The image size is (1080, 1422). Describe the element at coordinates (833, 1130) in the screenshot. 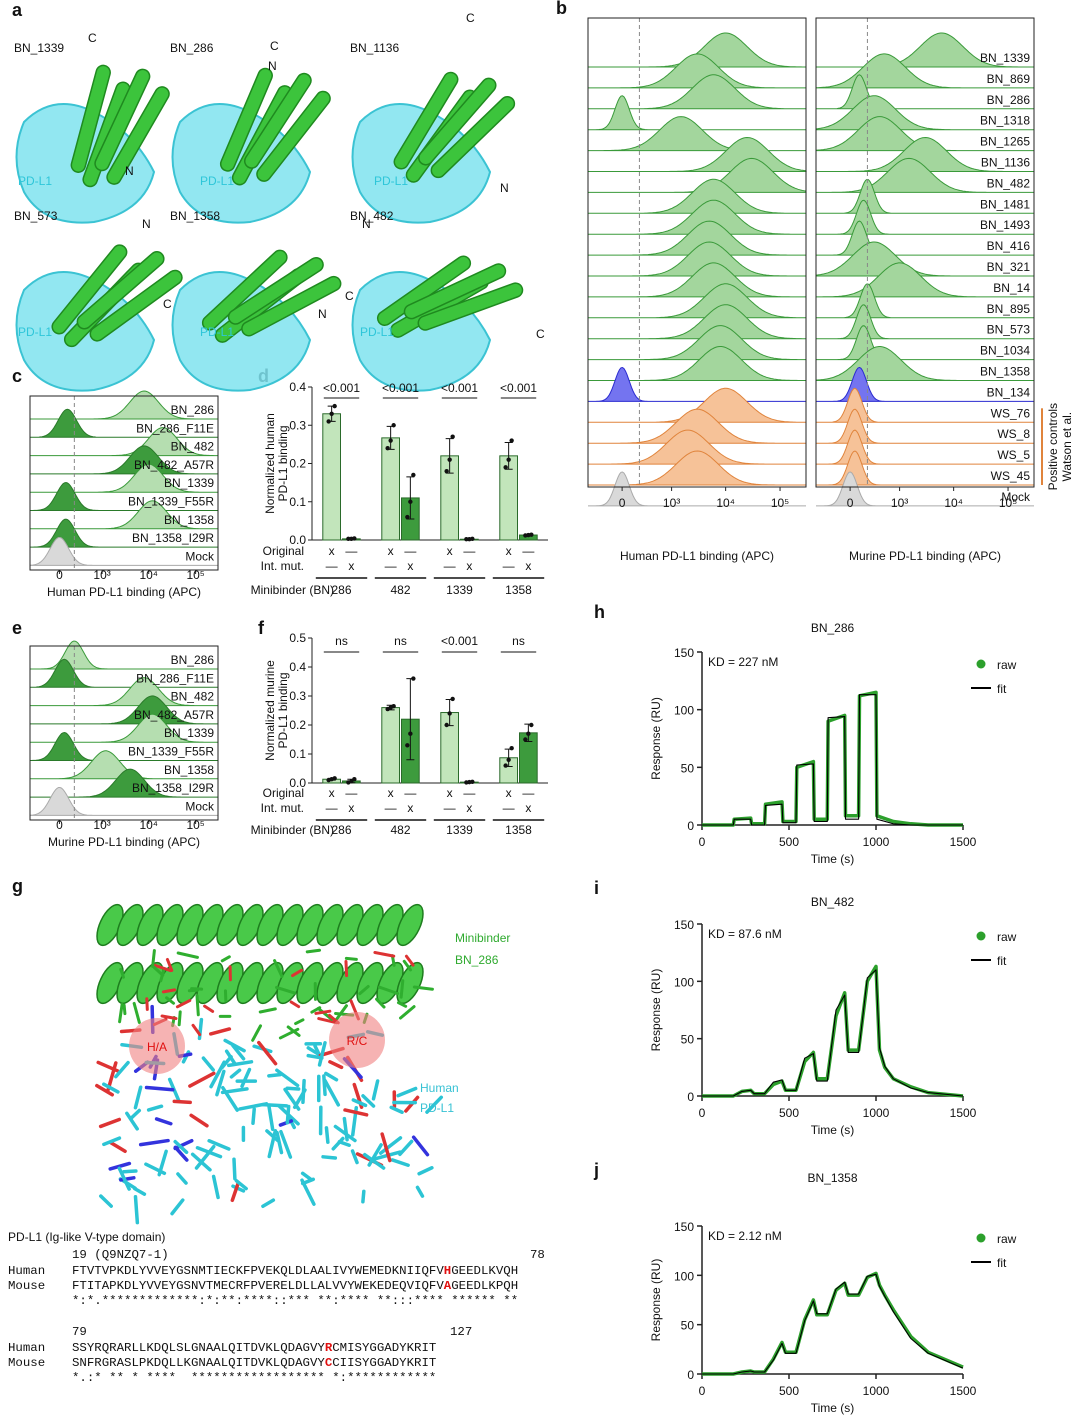

I see `x-axis-label: Time (s)` at that location.